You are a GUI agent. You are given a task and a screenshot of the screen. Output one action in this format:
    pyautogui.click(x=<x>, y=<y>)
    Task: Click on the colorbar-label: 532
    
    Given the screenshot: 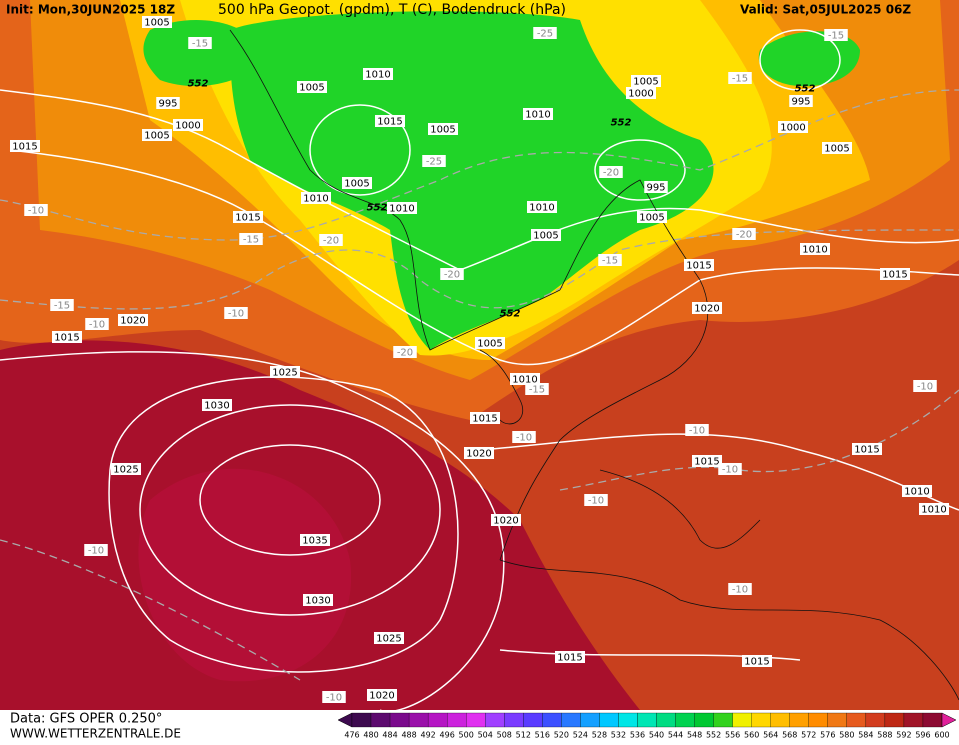 What is the action you would take?
    pyautogui.click(x=618, y=735)
    